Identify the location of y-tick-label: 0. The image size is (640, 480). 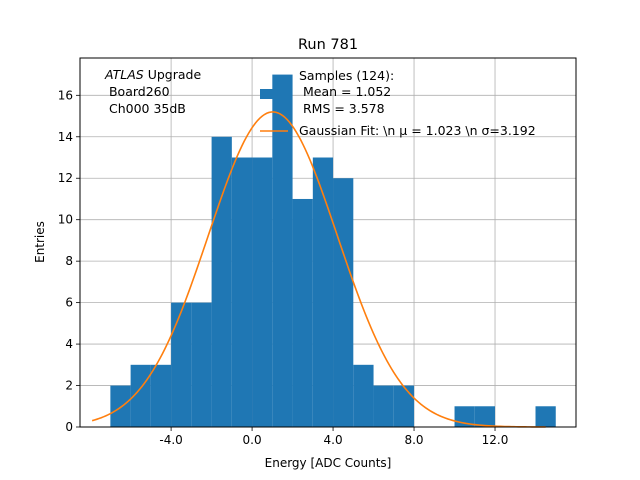
(69, 427).